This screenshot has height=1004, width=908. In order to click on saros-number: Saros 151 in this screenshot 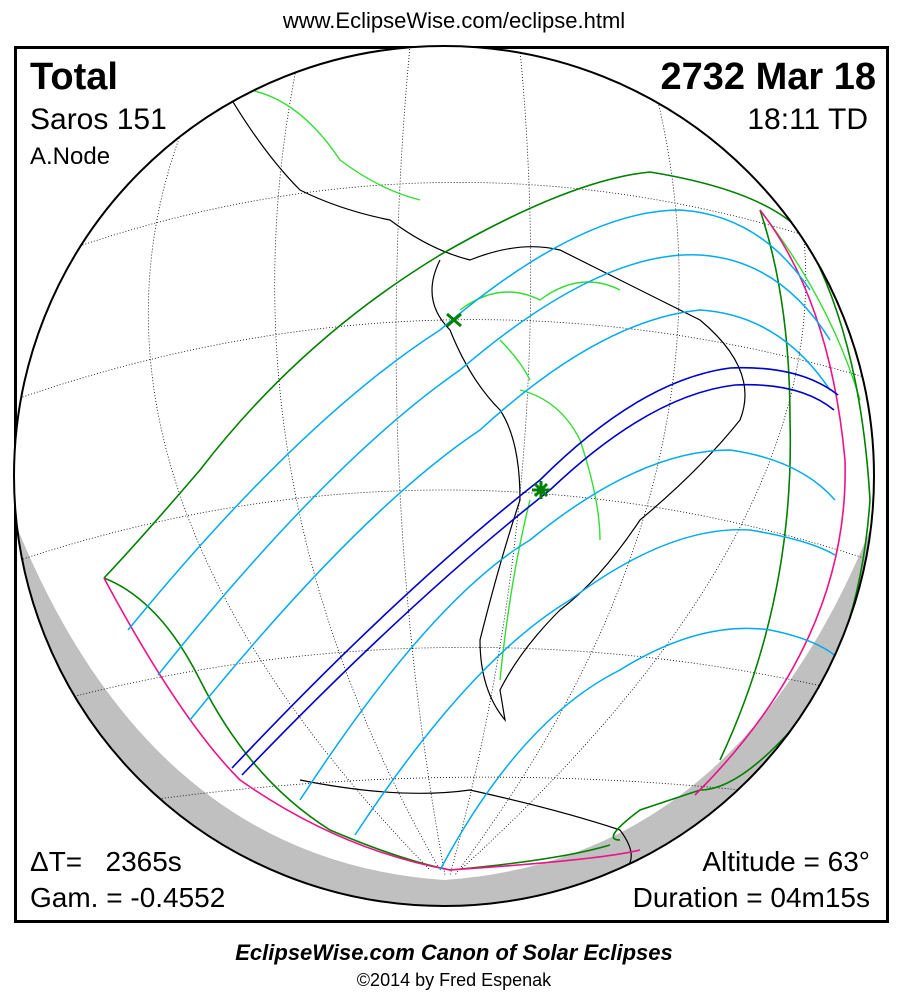, I will do `click(98, 119)`.